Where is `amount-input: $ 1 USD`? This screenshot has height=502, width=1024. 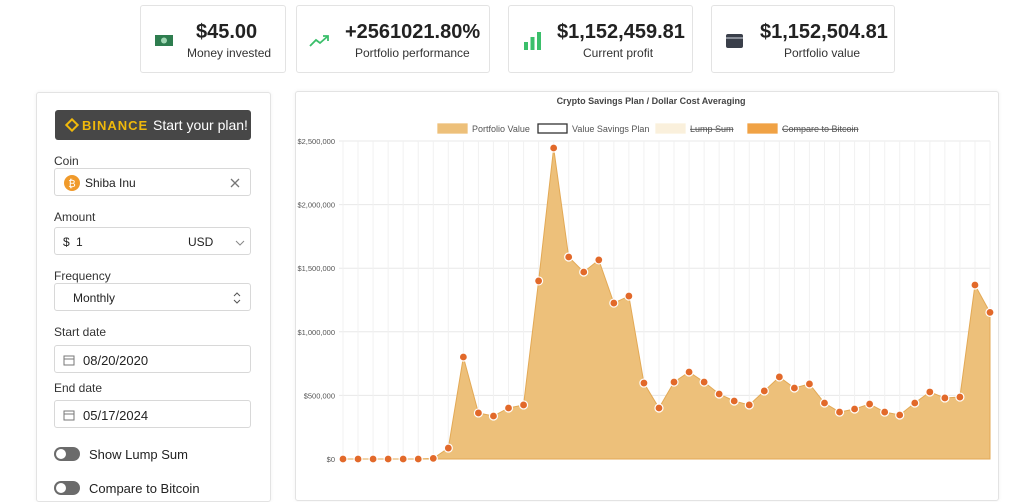
amount-input: $ 1 USD is located at coordinates (152, 241).